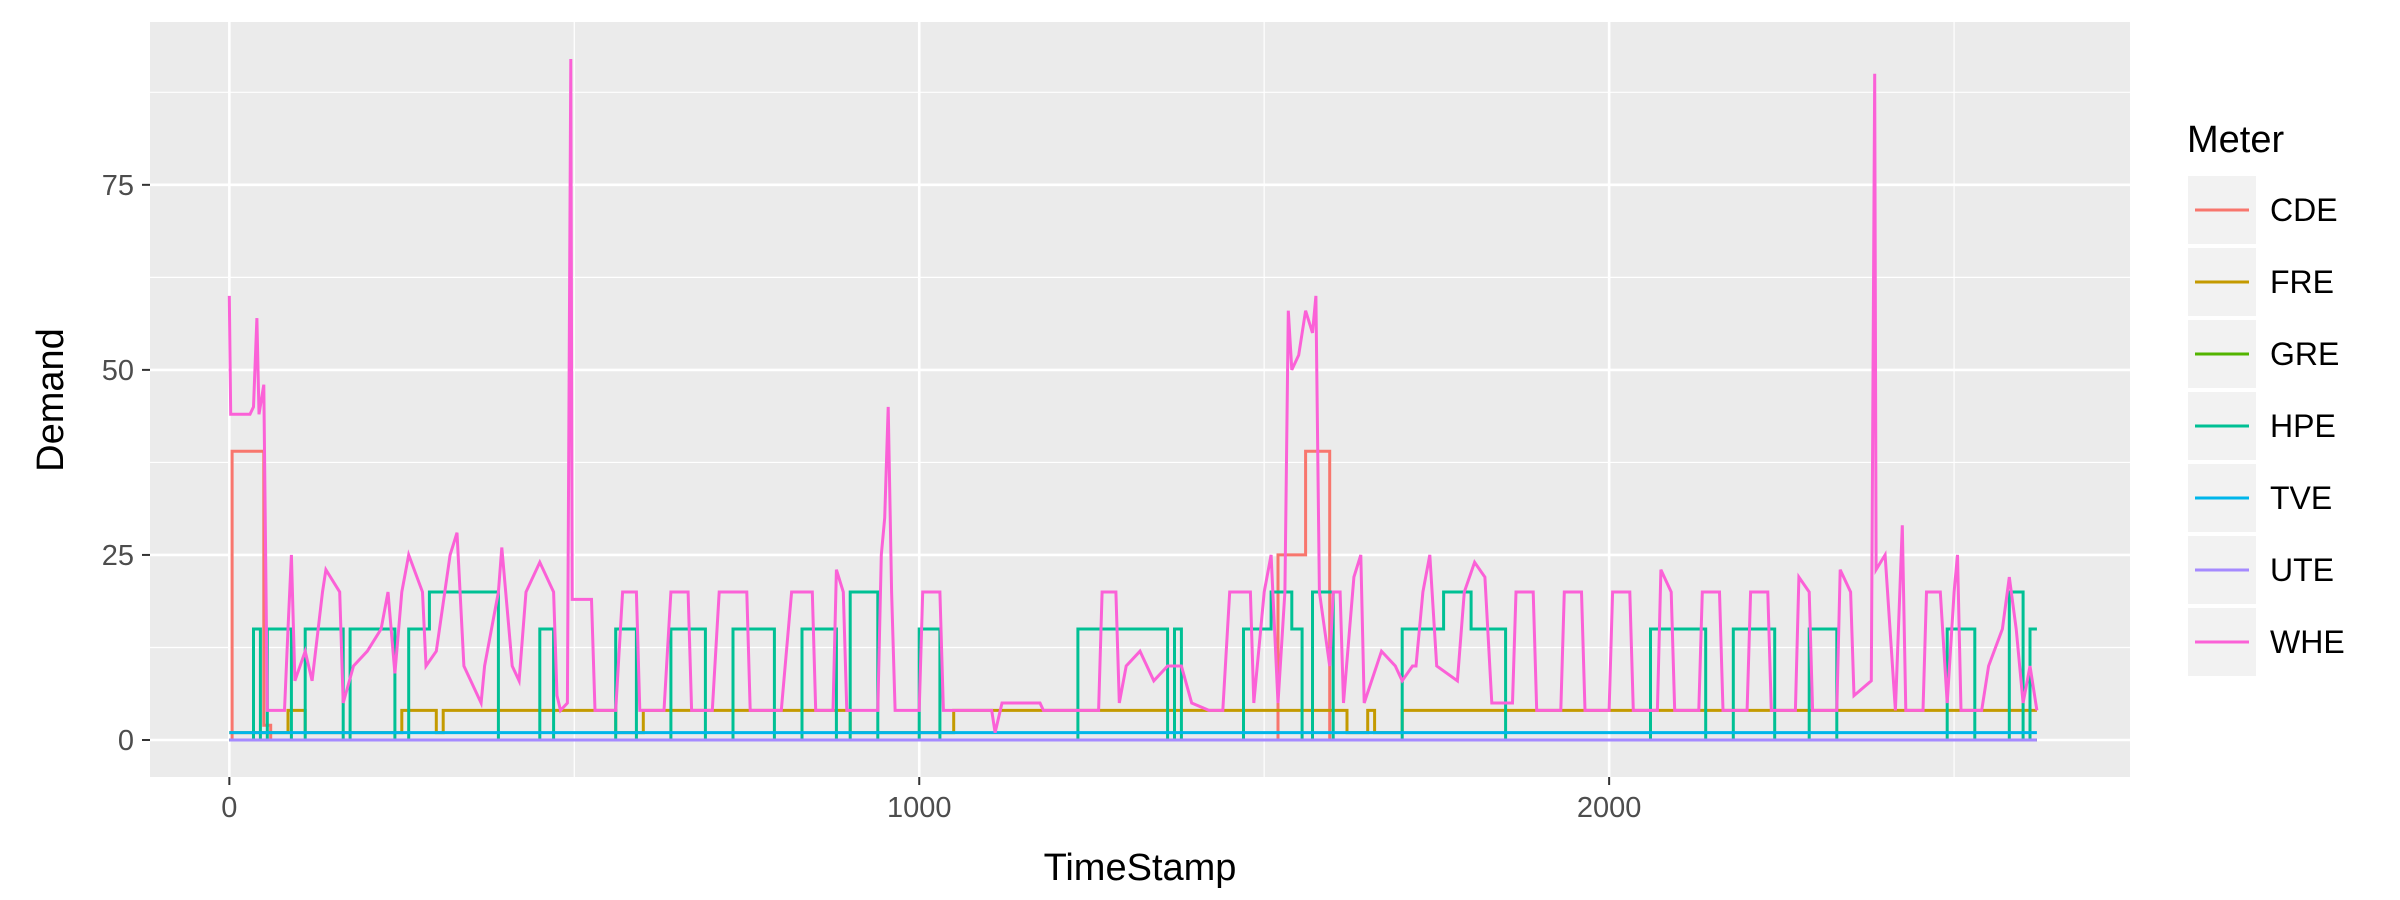 Image resolution: width=2400 pixels, height=900 pixels. I want to click on x-tick-label: 2000, so click(1609, 808).